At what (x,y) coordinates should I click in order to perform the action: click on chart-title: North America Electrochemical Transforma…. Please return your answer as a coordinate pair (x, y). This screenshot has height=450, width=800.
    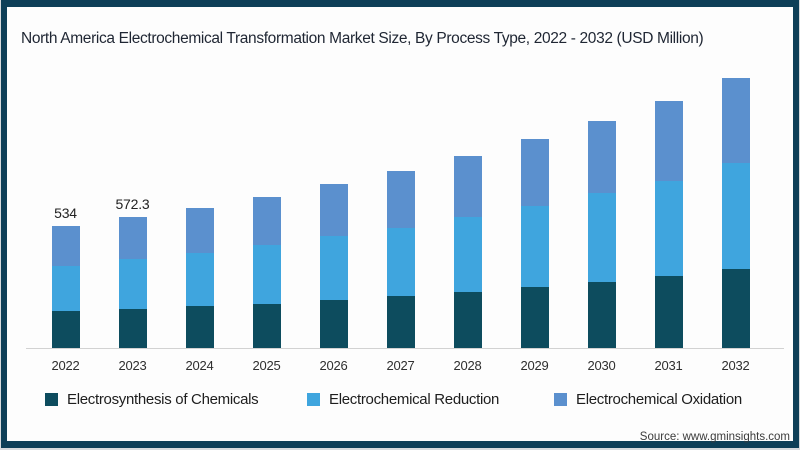
    Looking at the image, I should click on (362, 38).